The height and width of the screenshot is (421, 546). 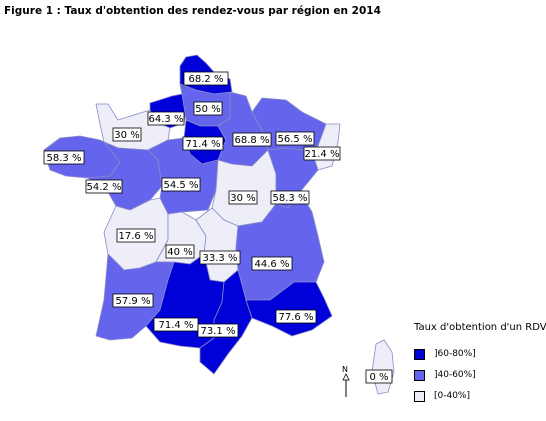 I want to click on region-label-box-pays-de-la-loire, so click(x=104, y=186).